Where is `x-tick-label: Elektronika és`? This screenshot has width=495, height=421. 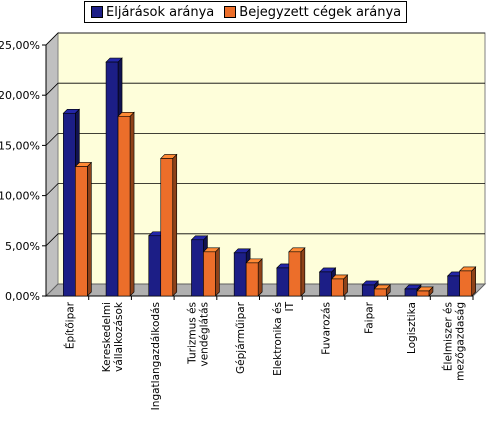
x-tick-label: Elektronika és is located at coordinates (278, 339).